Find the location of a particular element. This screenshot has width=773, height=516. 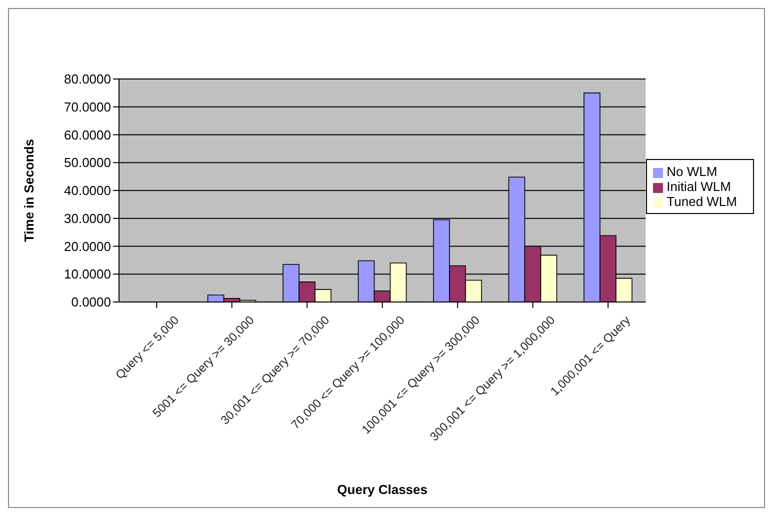

y-tick-label: 20.0000 is located at coordinates (87, 246).